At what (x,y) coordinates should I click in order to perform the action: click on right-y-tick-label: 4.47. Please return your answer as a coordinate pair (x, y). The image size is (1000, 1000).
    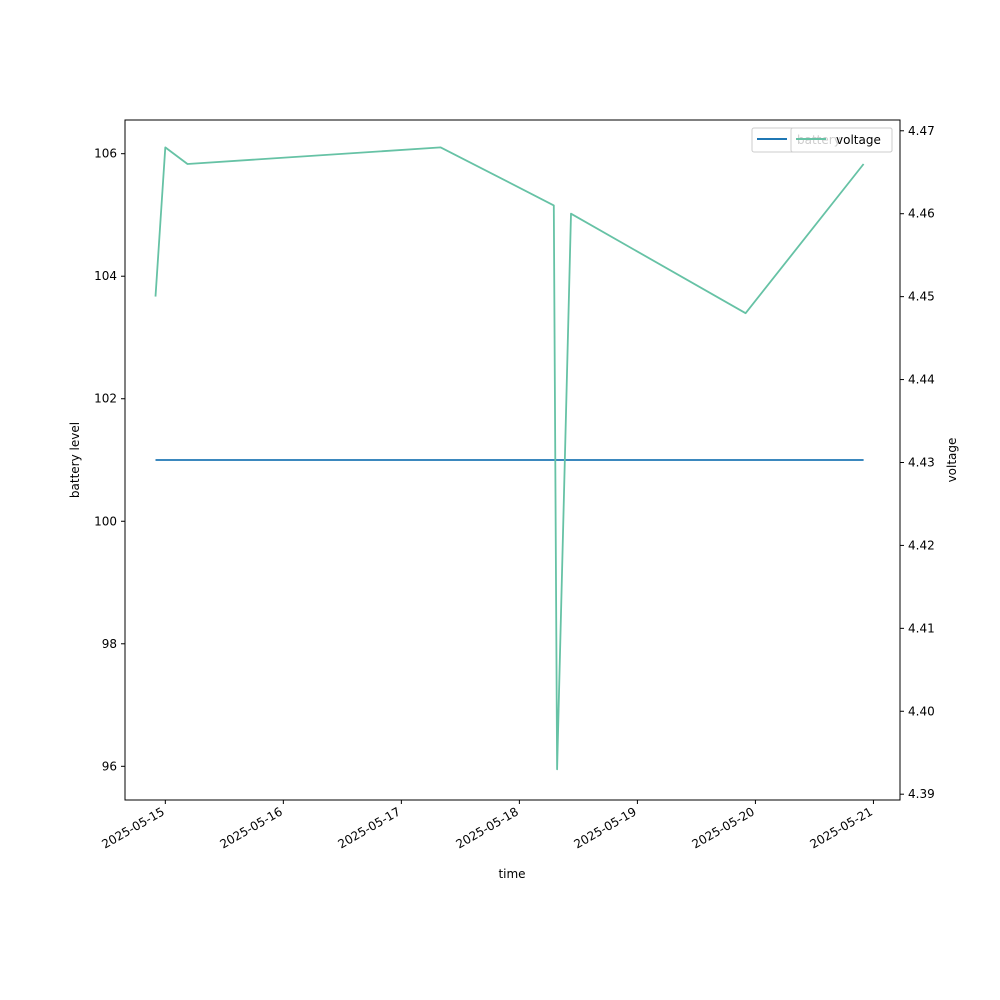
    Looking at the image, I should click on (921, 131).